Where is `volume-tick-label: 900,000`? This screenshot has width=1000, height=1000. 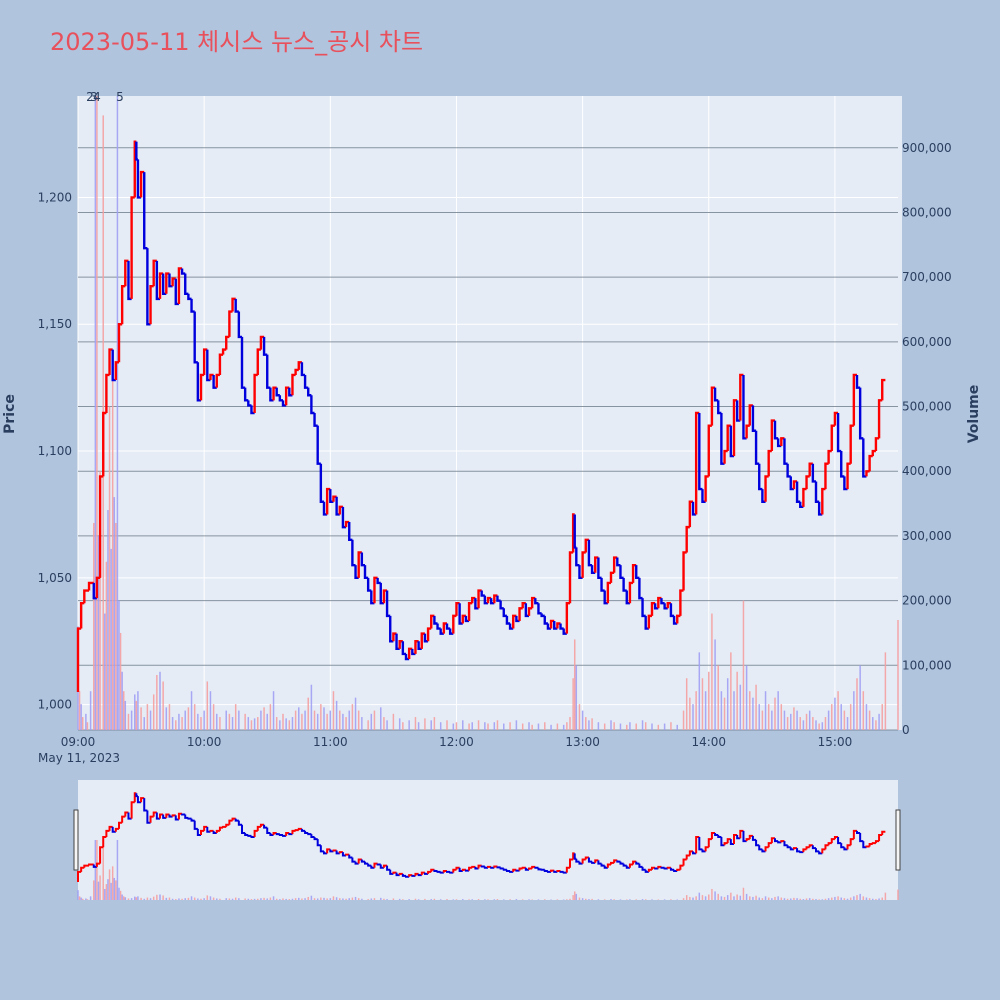 volume-tick-label: 900,000 is located at coordinates (927, 148).